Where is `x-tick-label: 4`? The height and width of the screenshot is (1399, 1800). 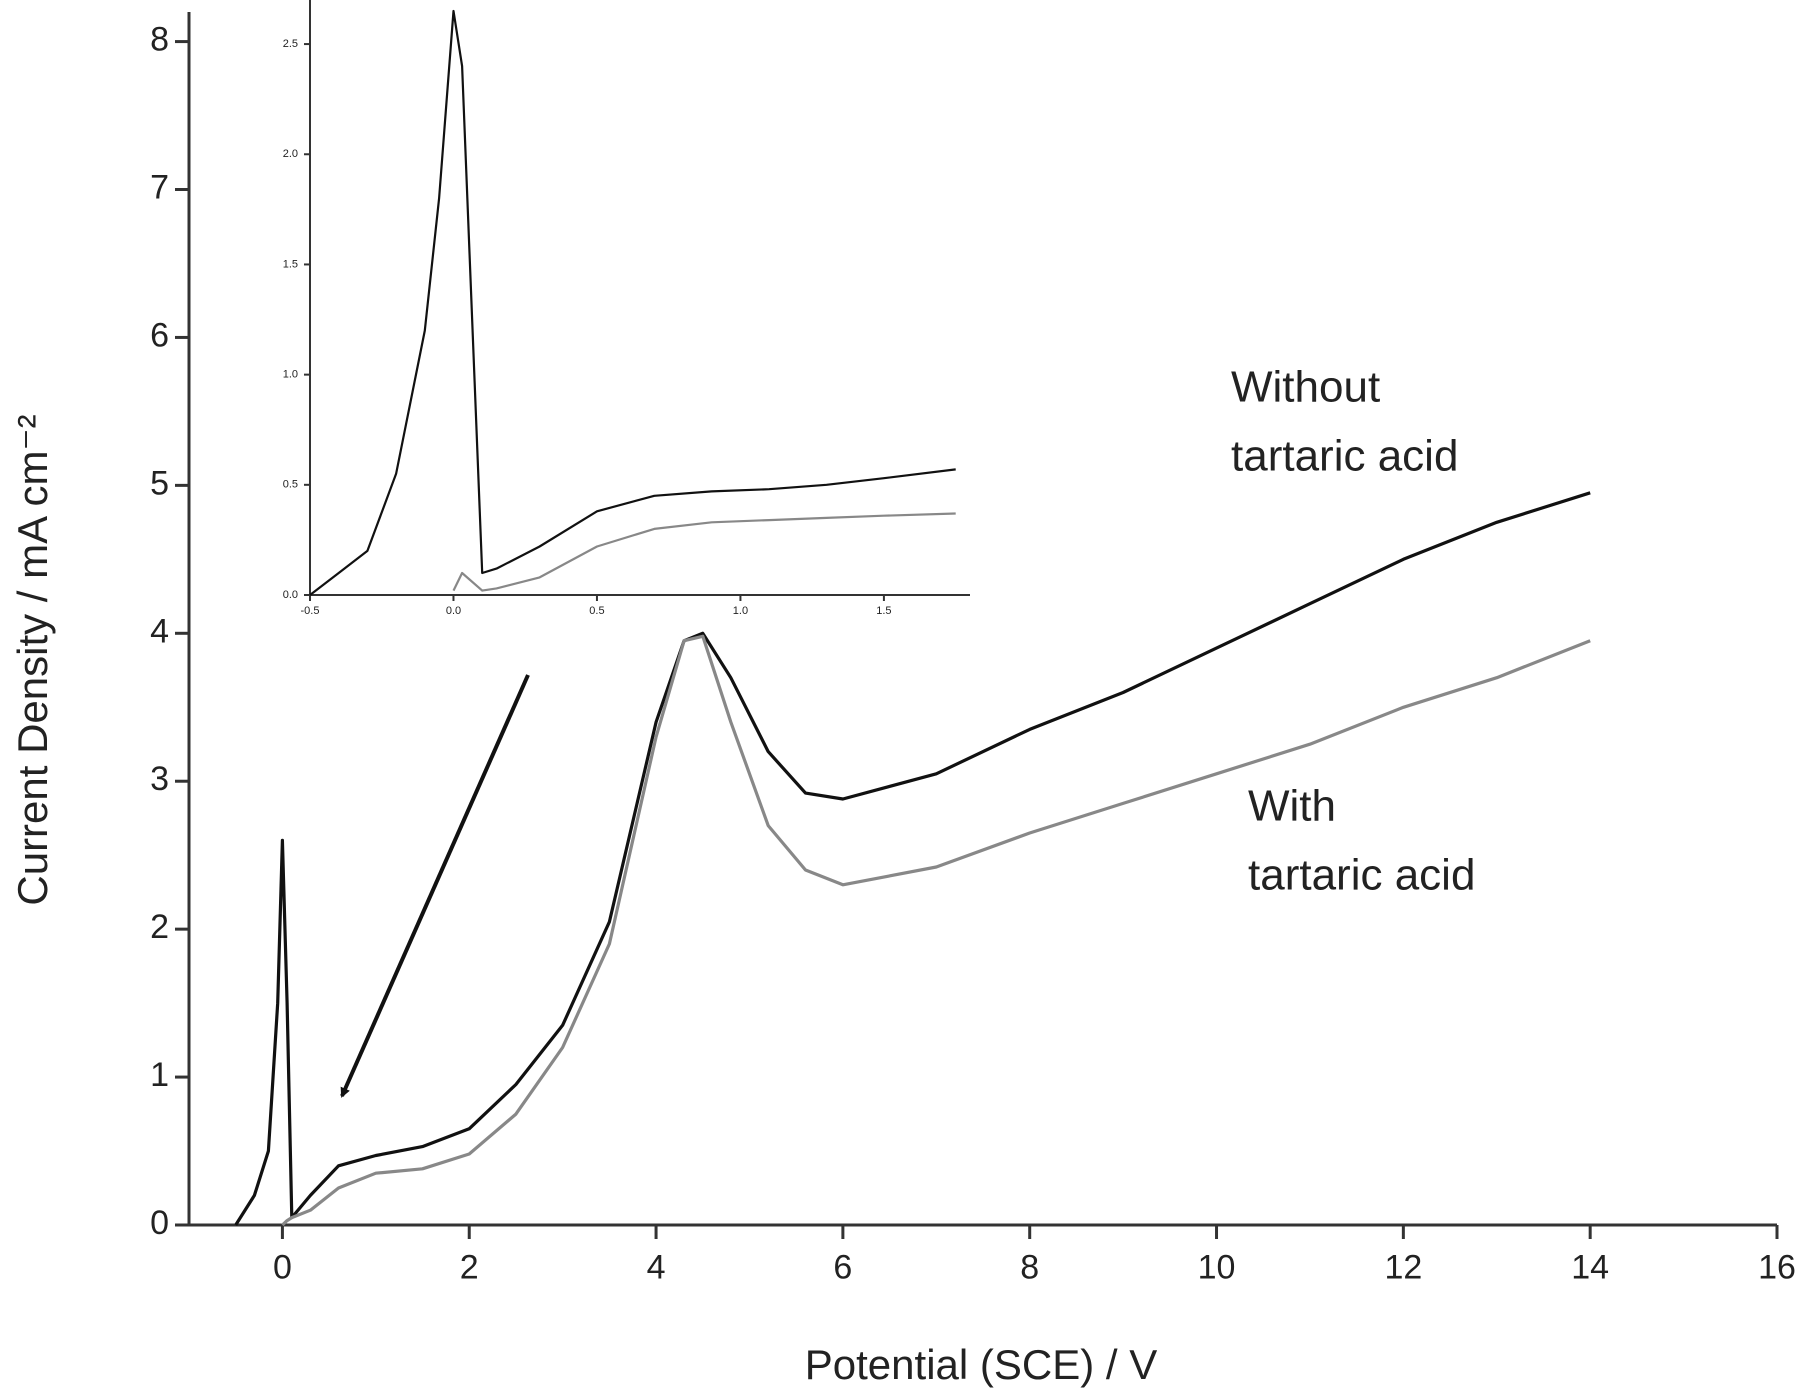 x-tick-label: 4 is located at coordinates (656, 1268).